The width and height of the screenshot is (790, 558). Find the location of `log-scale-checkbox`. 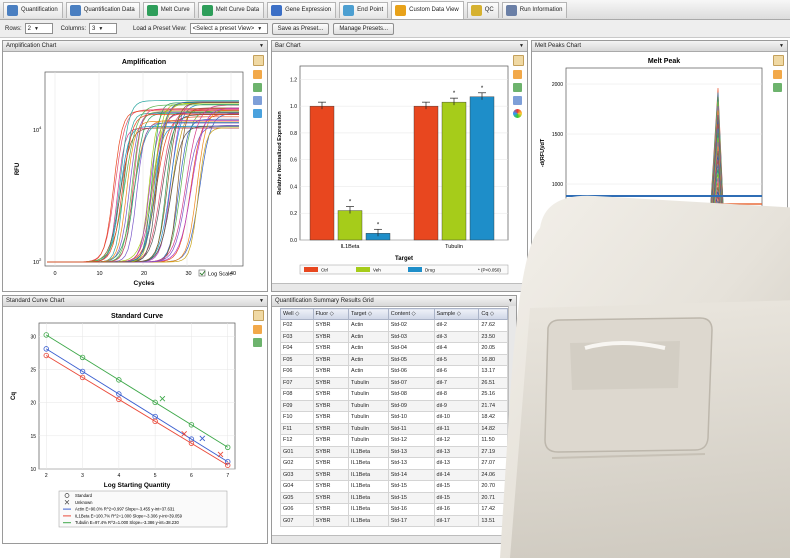

log-scale-checkbox is located at coordinates (202, 273).